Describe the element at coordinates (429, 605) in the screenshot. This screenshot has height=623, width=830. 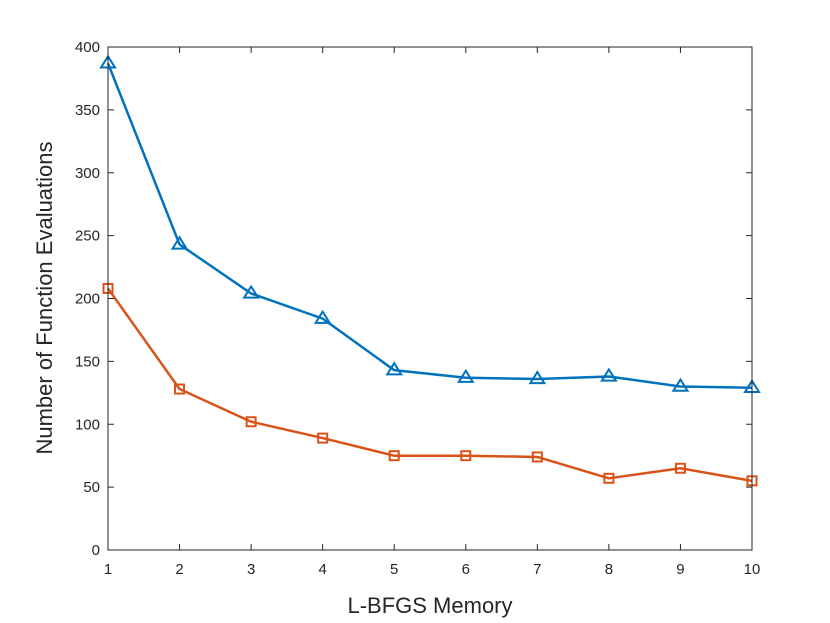
I see `x-axis-title: L-BFGS Memory` at that location.